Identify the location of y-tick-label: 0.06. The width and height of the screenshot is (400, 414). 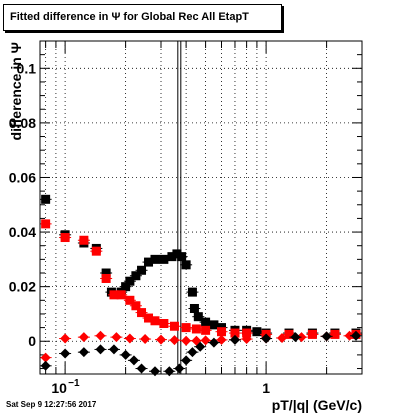
(22, 177).